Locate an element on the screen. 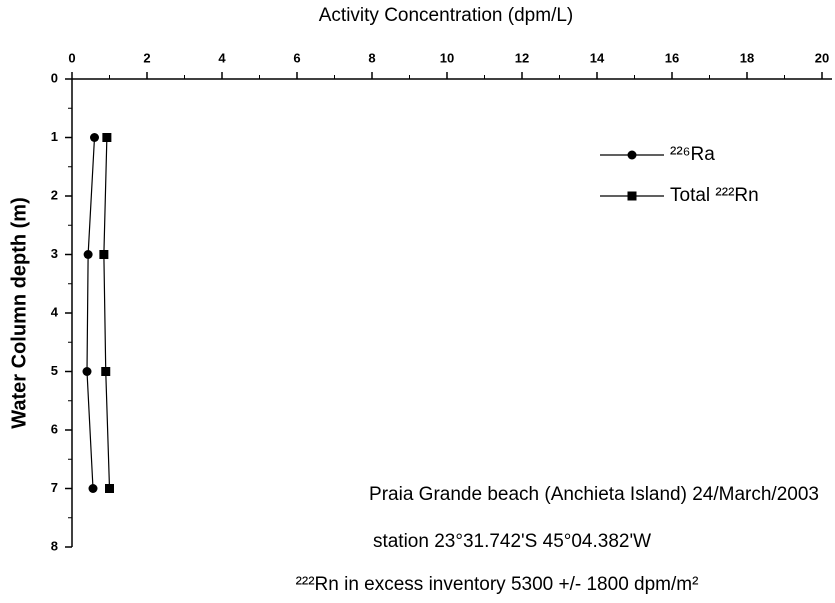  y-tick-label: 5 is located at coordinates (54, 370).